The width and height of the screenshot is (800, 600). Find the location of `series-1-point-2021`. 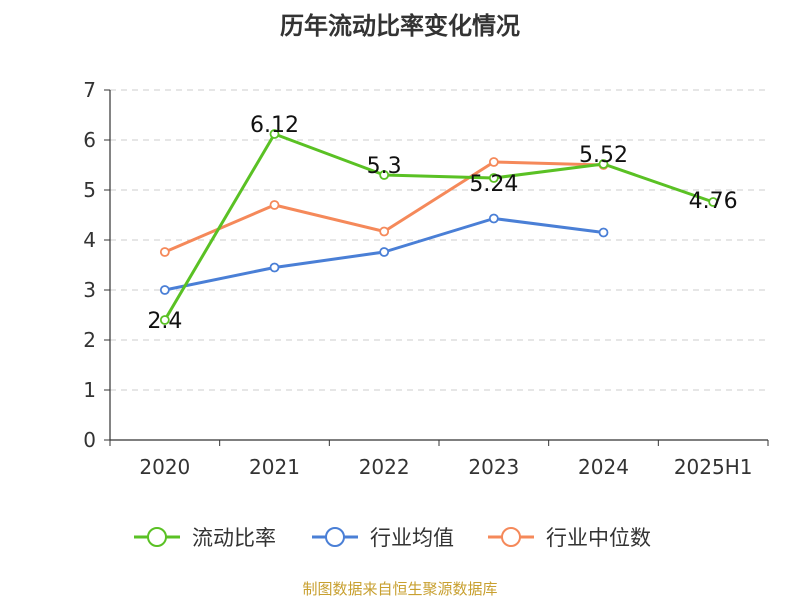

series-1-point-2021 is located at coordinates (274, 134).